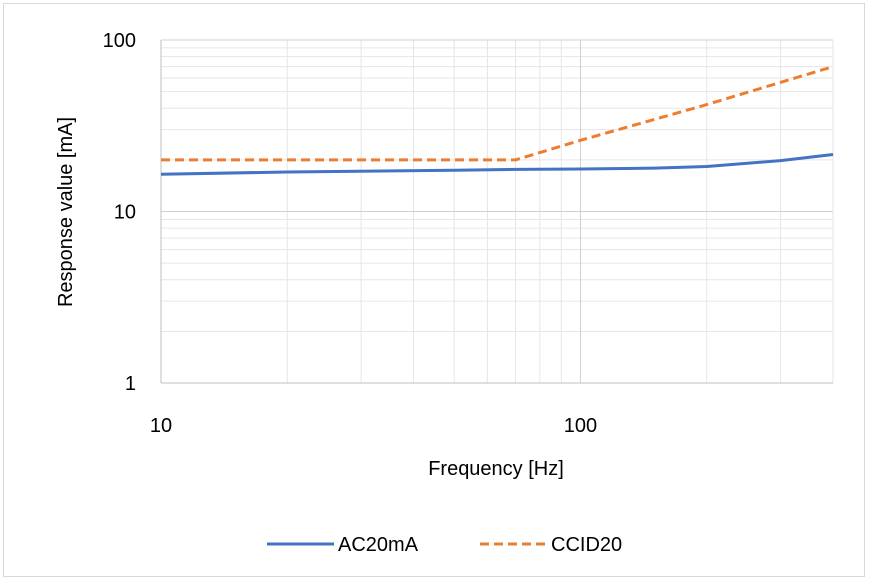  What do you see at coordinates (444, 545) in the screenshot?
I see `legend: AC20mA CCID20` at bounding box center [444, 545].